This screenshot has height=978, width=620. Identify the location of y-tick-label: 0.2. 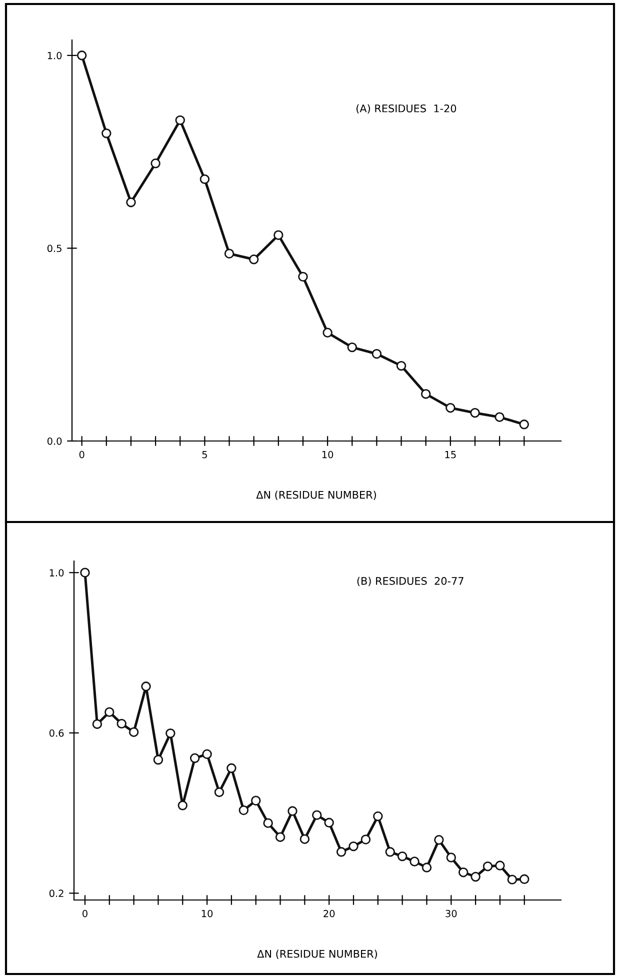
(56, 894).